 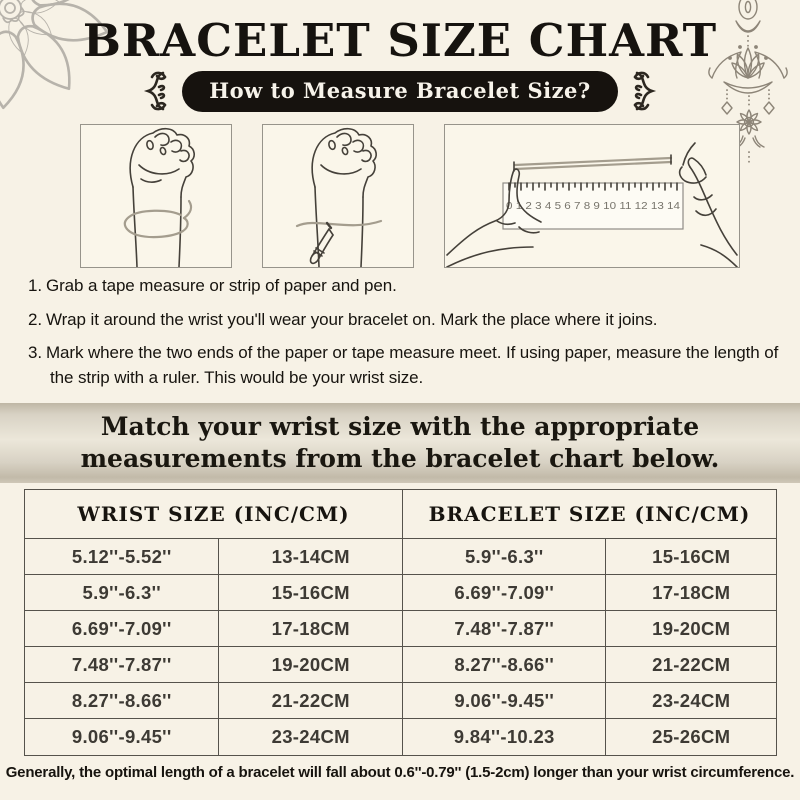 I want to click on step-1-number: 1., so click(x=35, y=285).